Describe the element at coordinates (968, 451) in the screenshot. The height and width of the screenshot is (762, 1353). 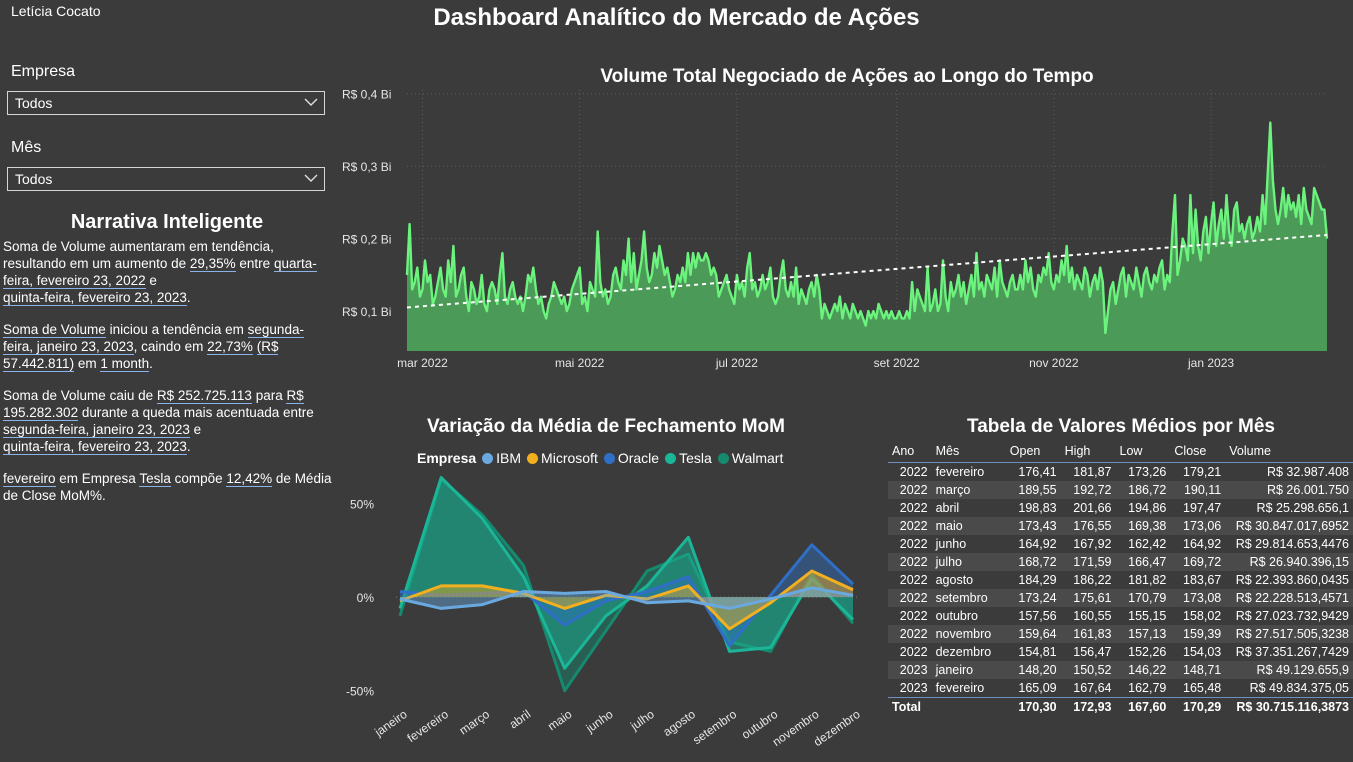
I see `column-header: Mês` at that location.